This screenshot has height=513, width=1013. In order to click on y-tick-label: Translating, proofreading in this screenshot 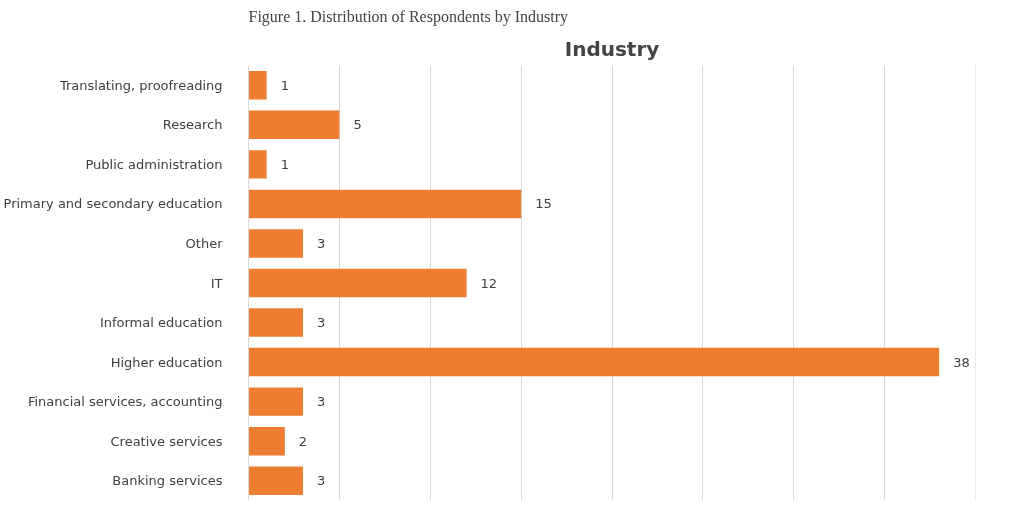, I will do `click(140, 85)`.